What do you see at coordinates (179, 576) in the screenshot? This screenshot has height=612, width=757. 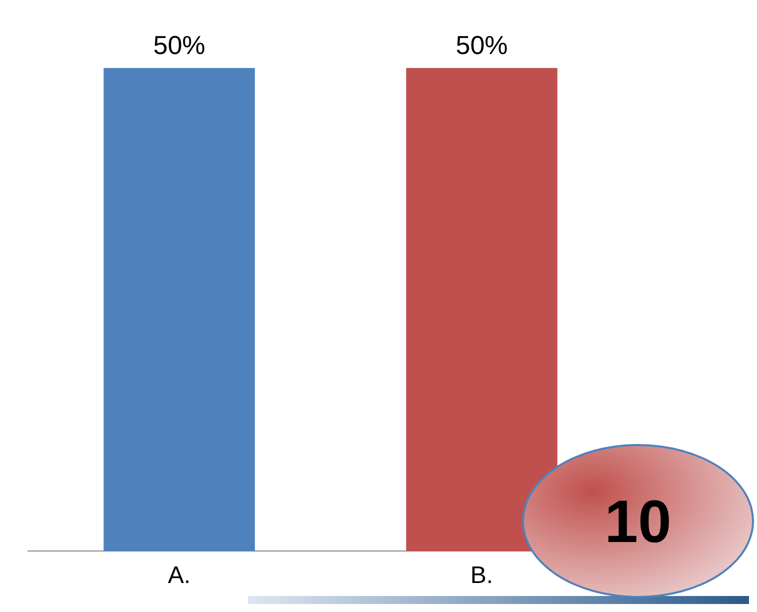 I see `x-tick-label: A.` at bounding box center [179, 576].